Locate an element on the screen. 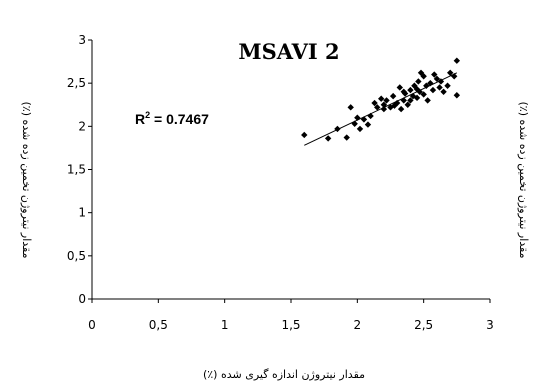 The height and width of the screenshot is (385, 538). y-tick-label: 1,5 is located at coordinates (76, 170).